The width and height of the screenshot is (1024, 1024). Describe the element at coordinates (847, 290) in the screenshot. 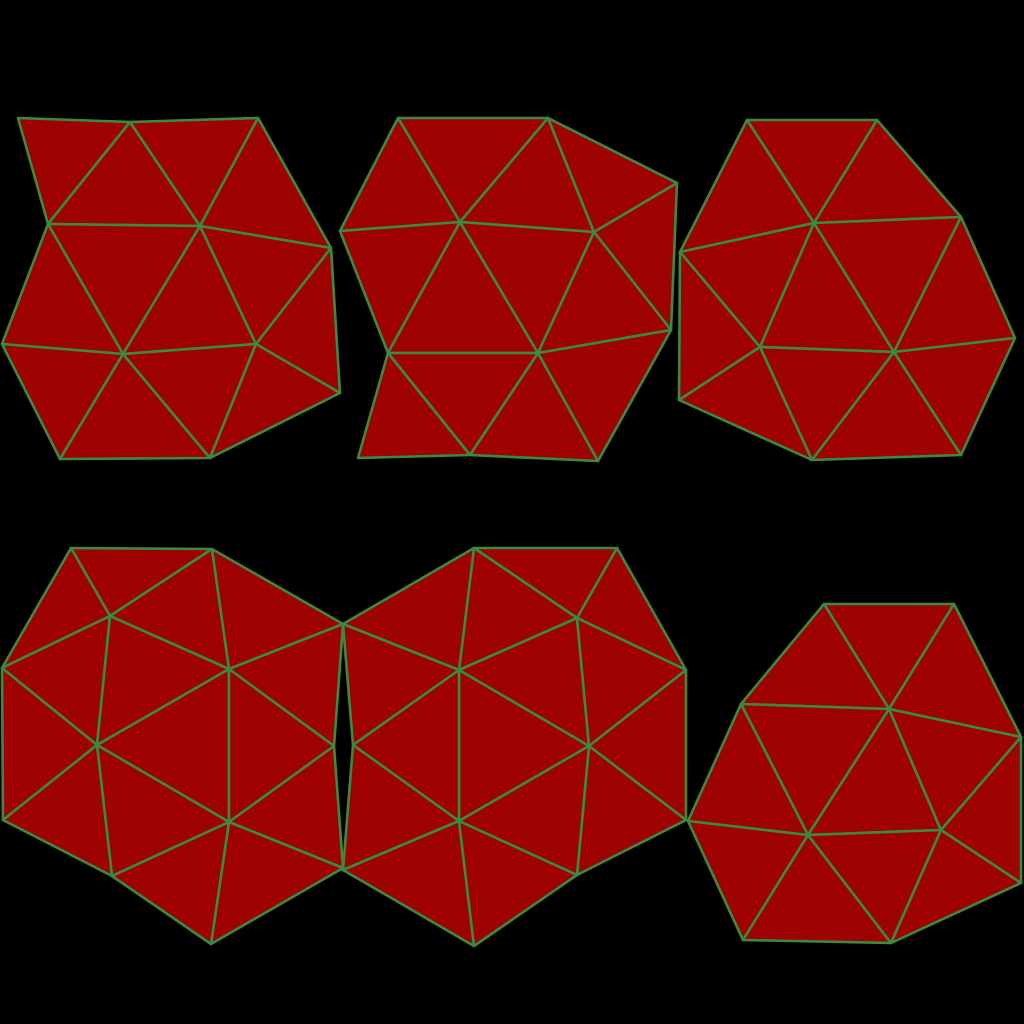

I see `mesh-top-right` at that location.